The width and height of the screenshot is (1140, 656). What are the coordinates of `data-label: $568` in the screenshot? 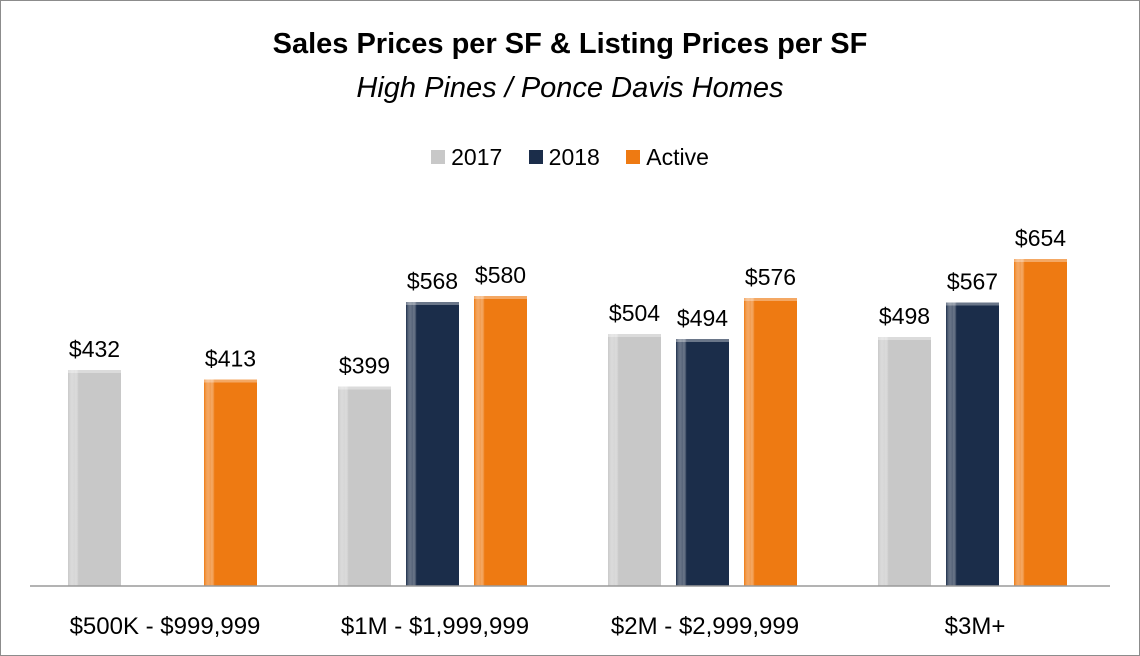 It's located at (432, 281).